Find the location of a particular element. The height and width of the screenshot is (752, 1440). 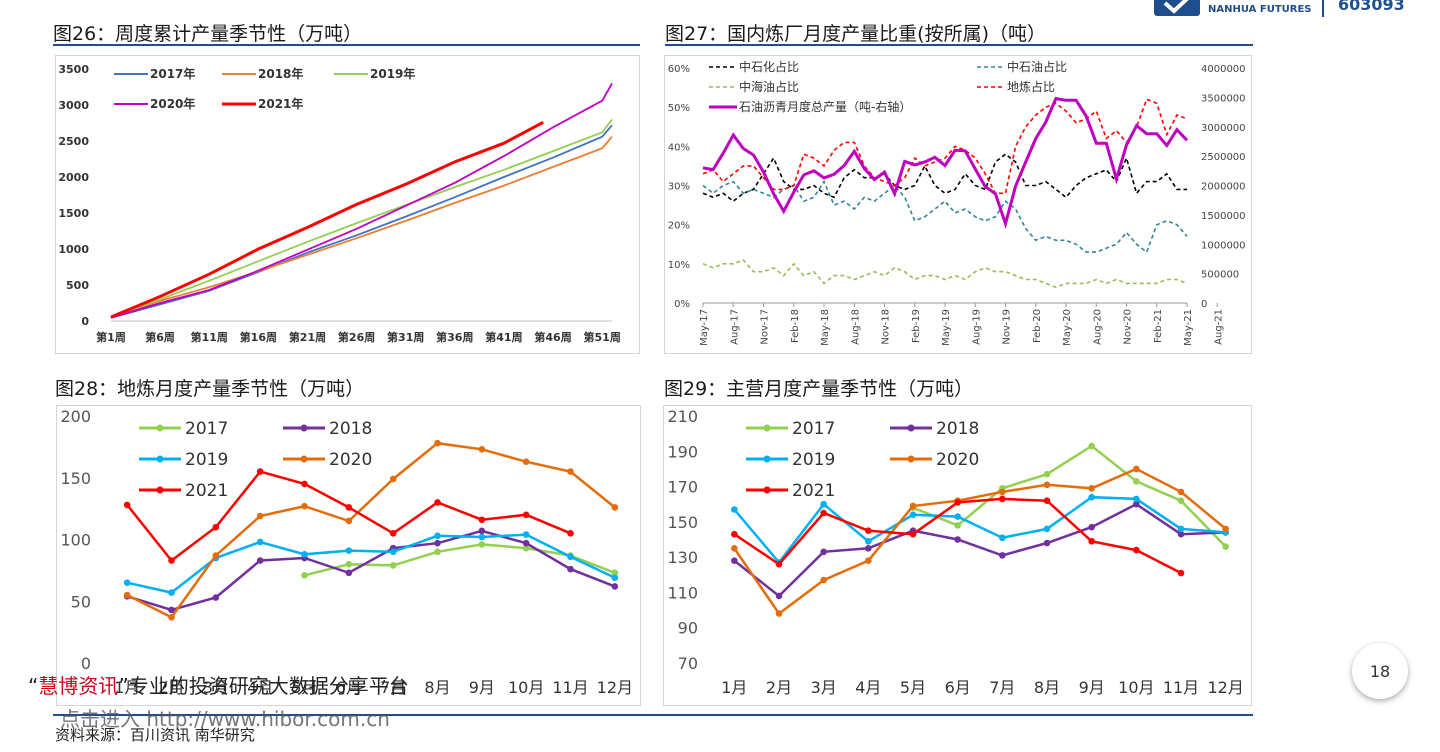

fig26-x-tick-label: 第6周 is located at coordinates (160, 337).